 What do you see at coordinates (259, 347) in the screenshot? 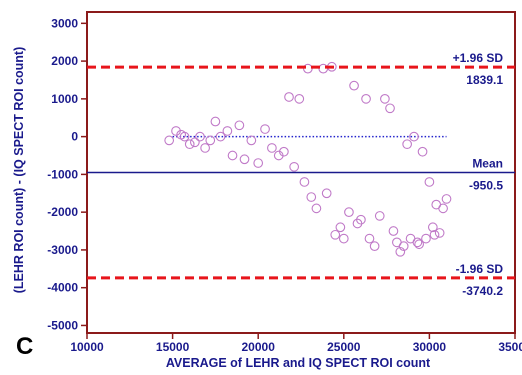
I see `x-tick-label: 20000` at bounding box center [259, 347].